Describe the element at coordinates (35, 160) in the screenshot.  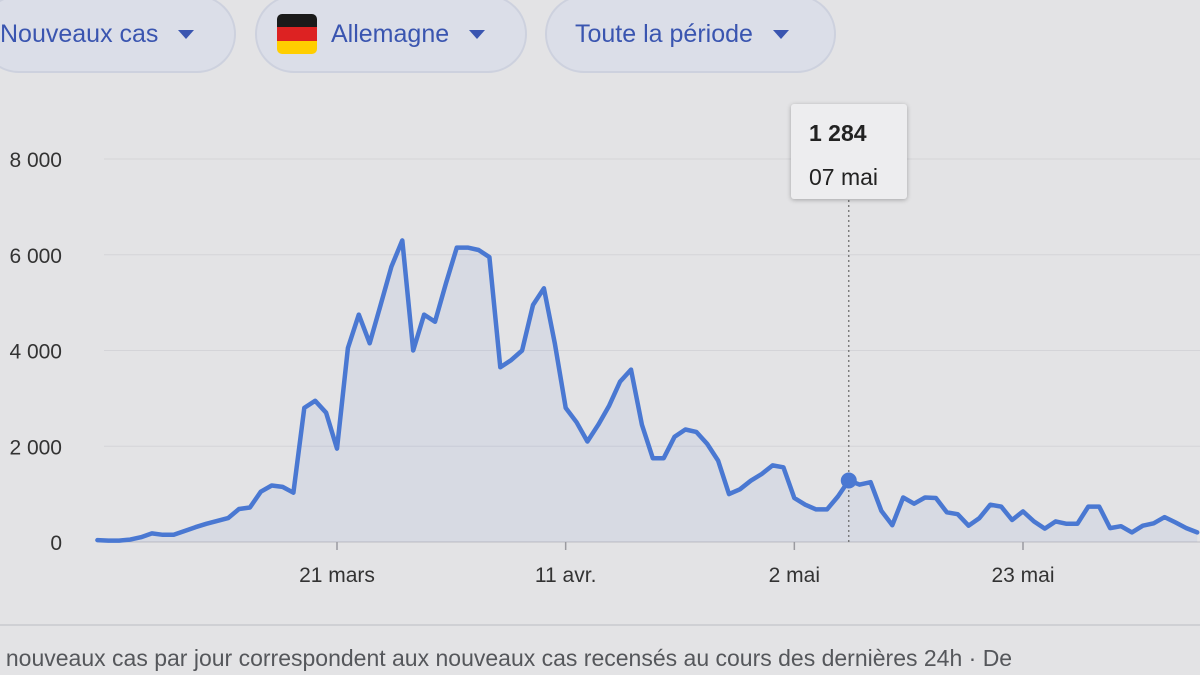
I see `y-tick-label: 8 000` at that location.